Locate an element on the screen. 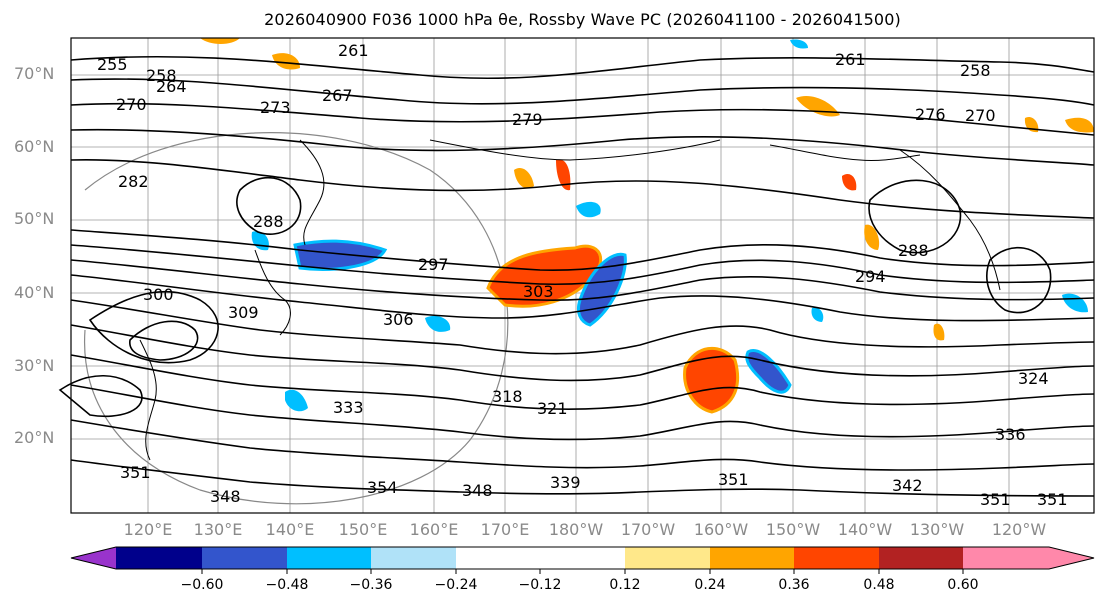 The width and height of the screenshot is (1105, 606). lat-label-30n: 30°N is located at coordinates (34, 365).